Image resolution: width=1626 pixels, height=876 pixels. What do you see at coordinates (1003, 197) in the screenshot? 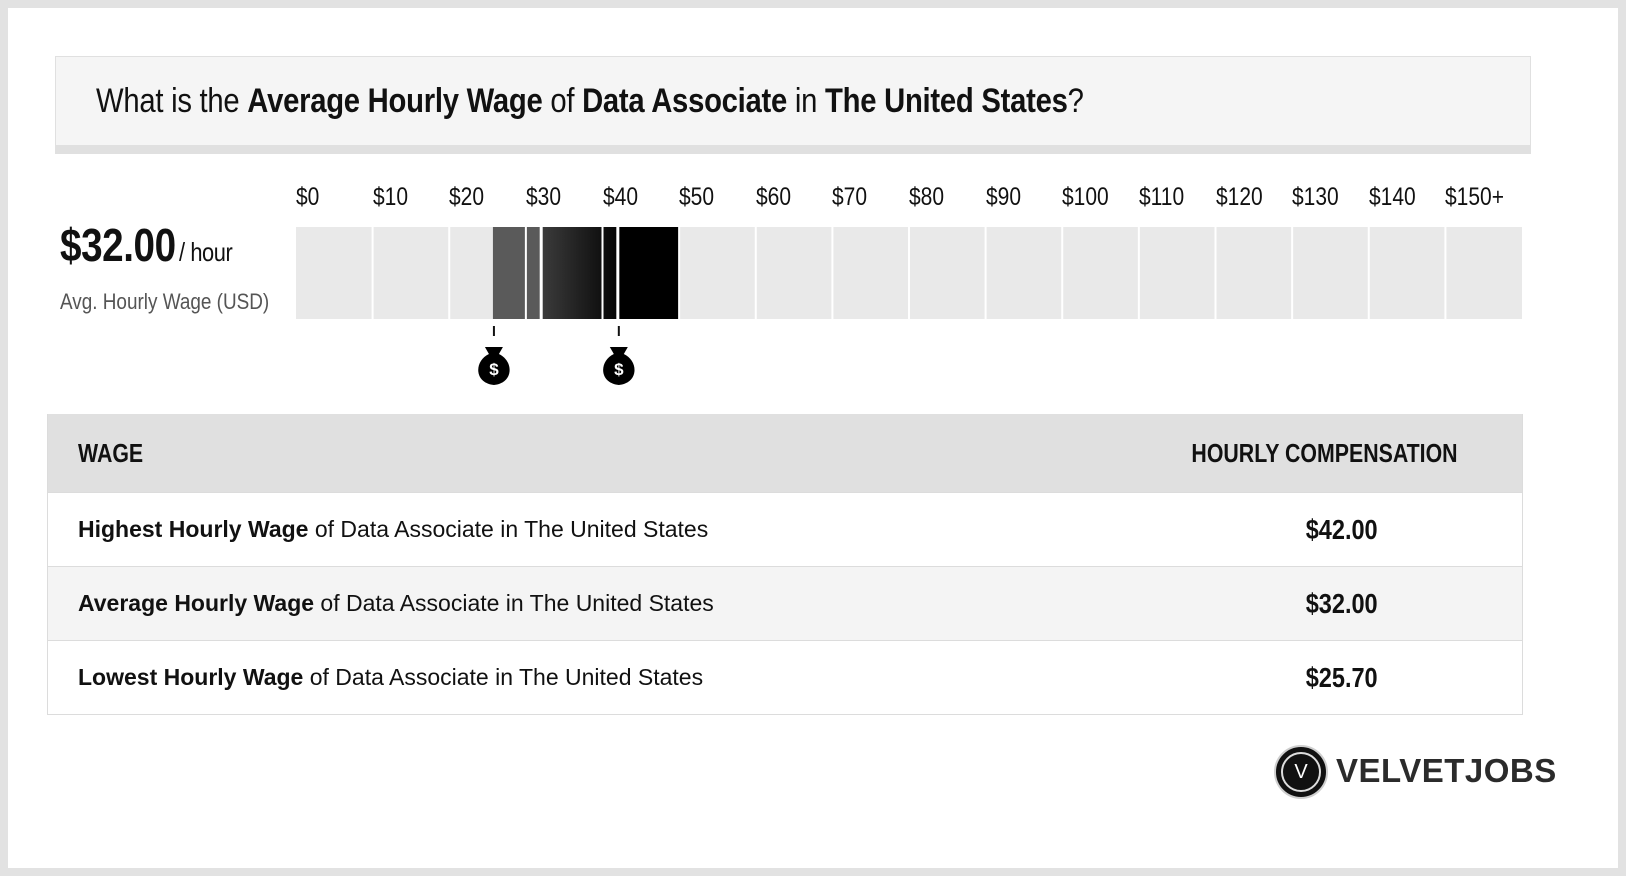
I see `x-tick-label: $90` at bounding box center [1003, 197].